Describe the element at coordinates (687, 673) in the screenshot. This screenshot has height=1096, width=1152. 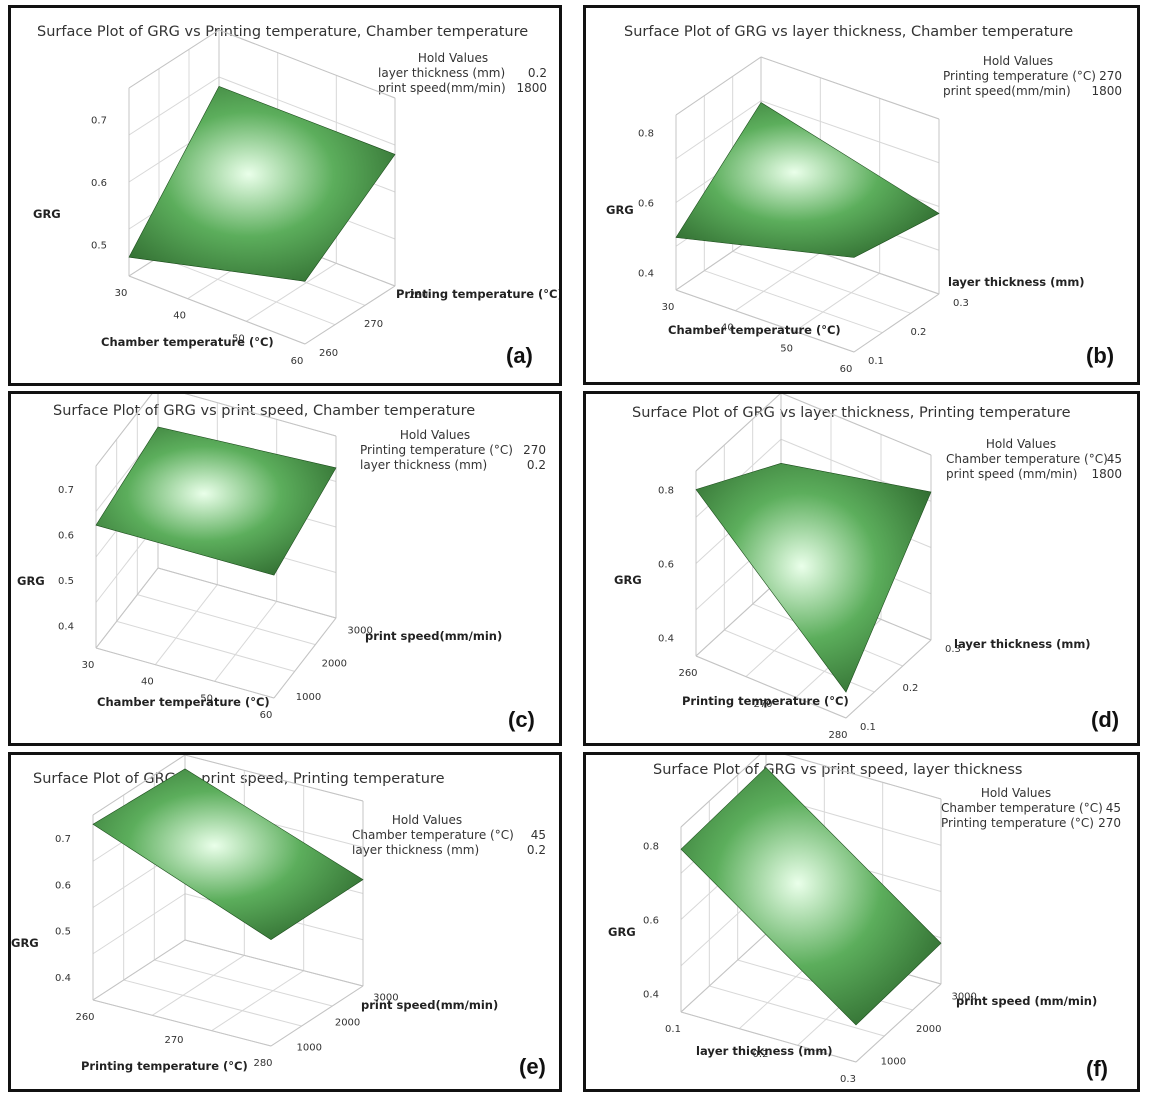
I see `x-tick-label: 260` at that location.